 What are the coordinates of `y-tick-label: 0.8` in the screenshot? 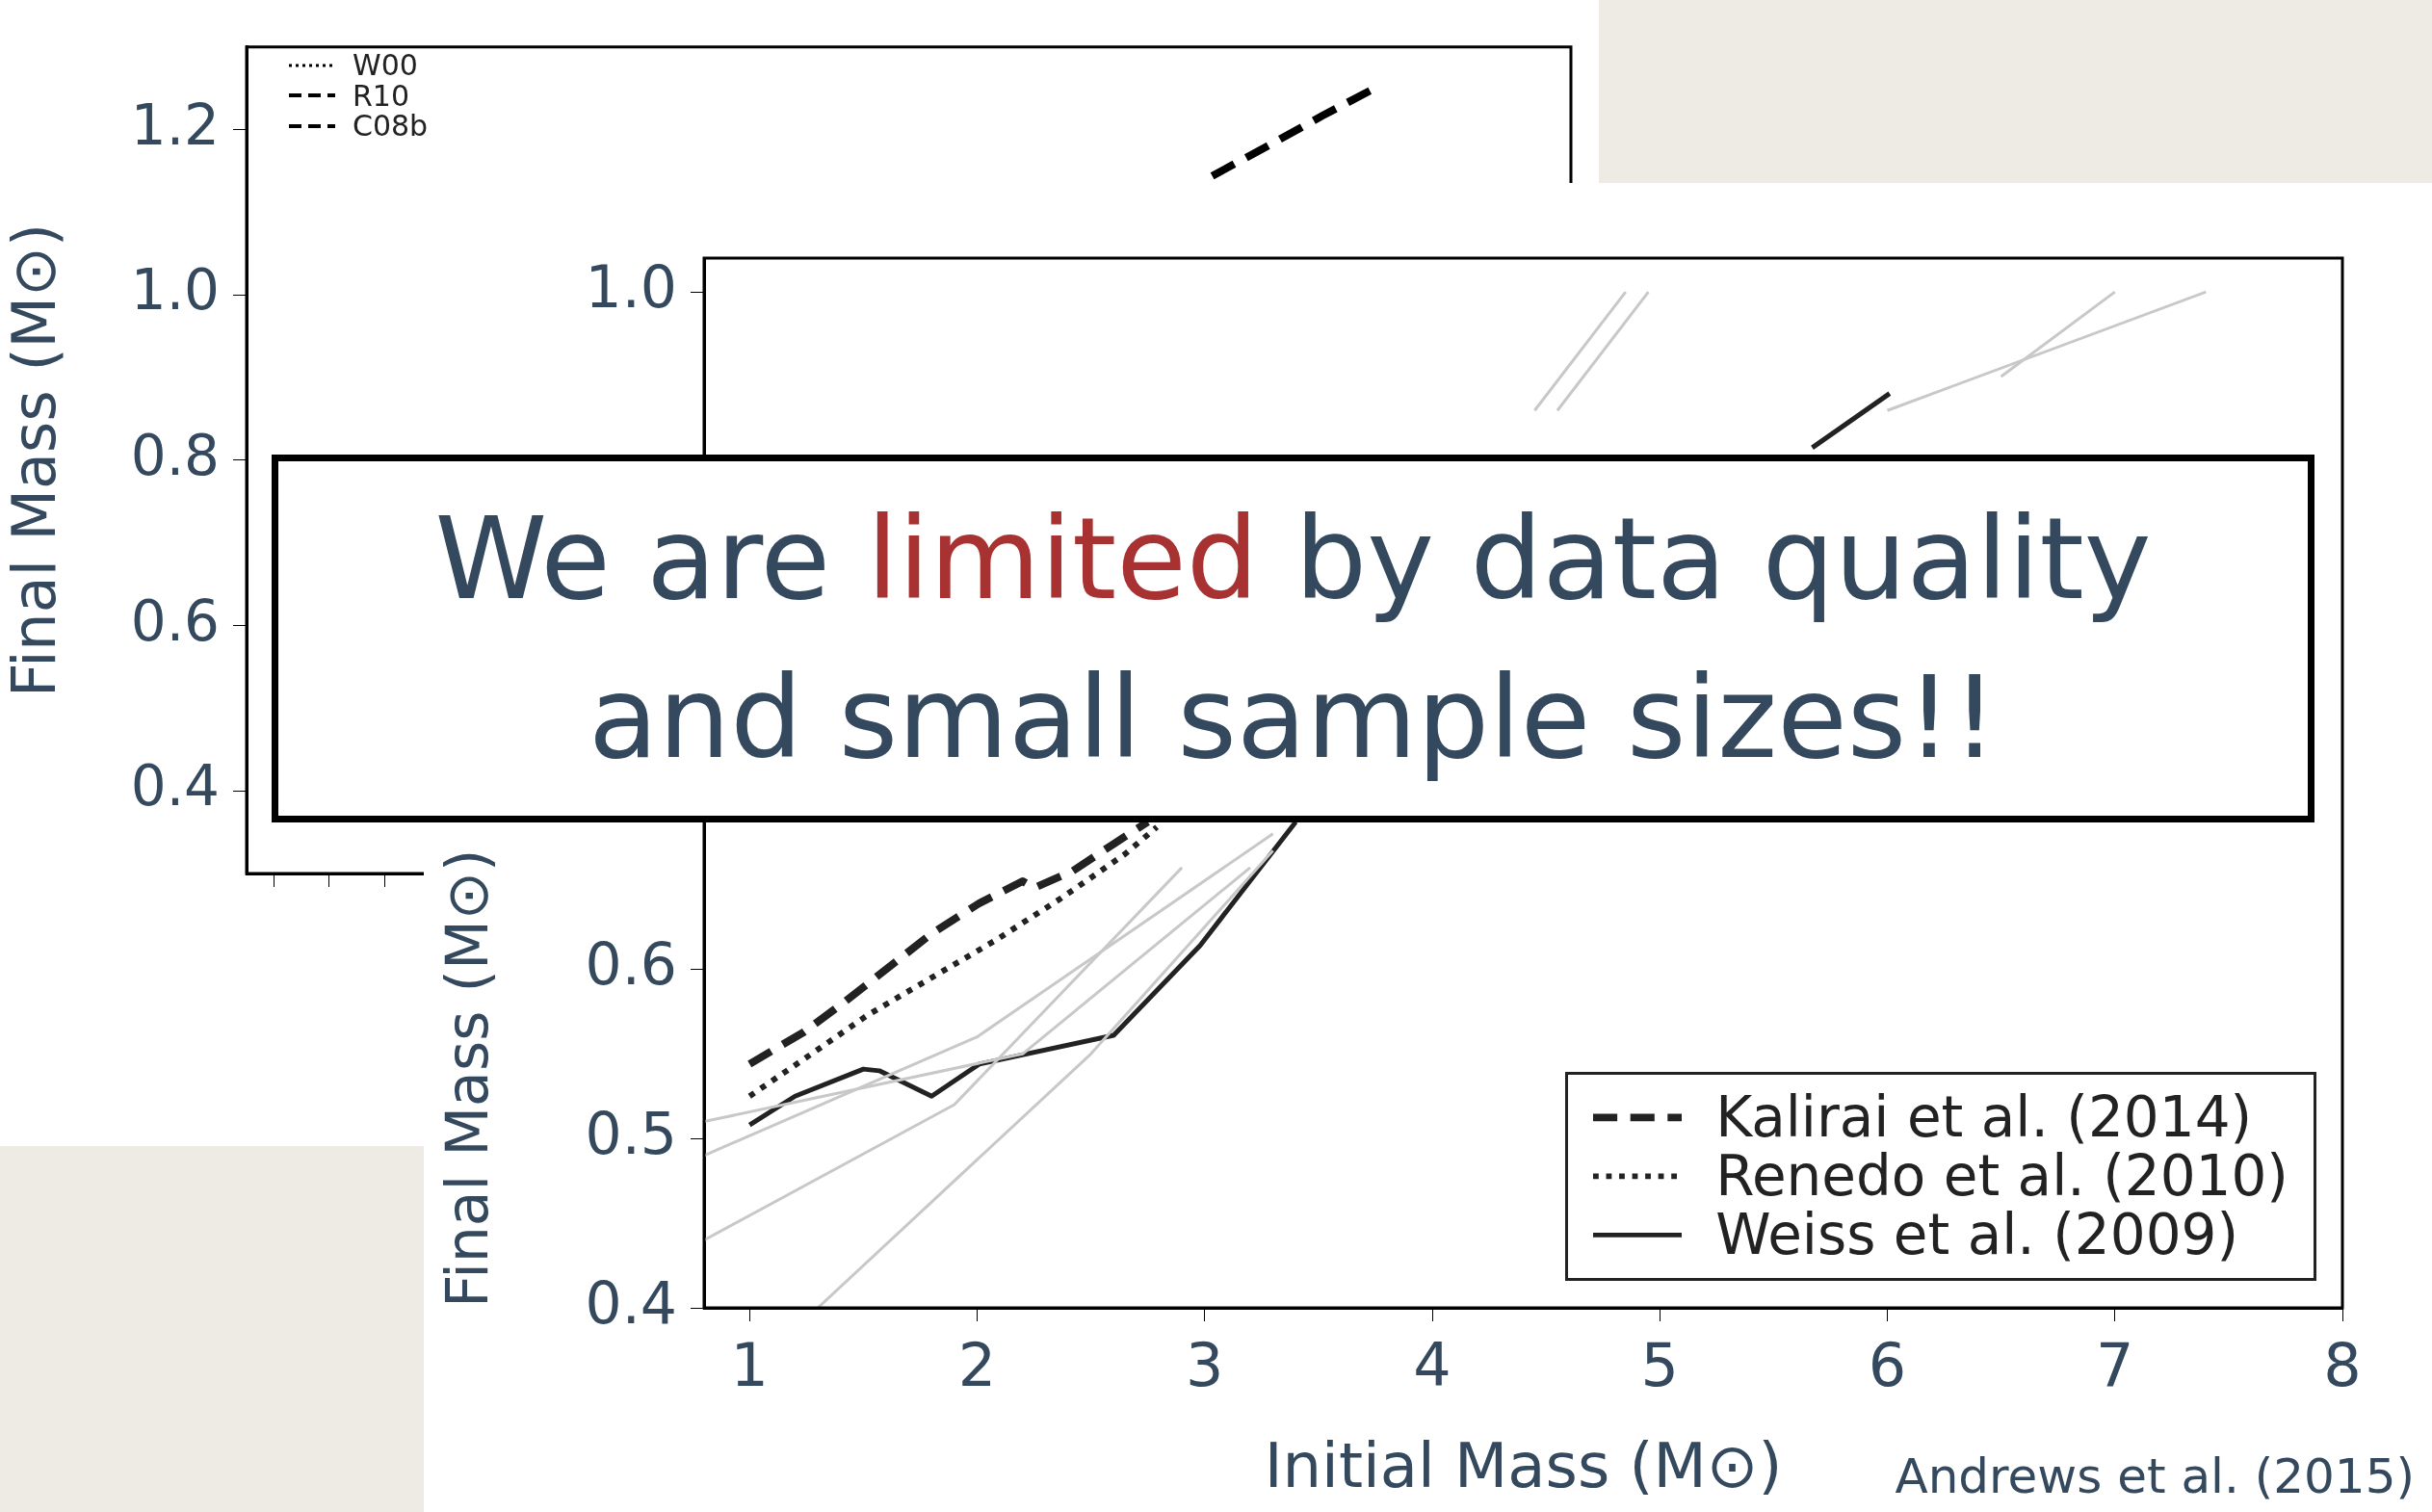 It's located at (175, 455).